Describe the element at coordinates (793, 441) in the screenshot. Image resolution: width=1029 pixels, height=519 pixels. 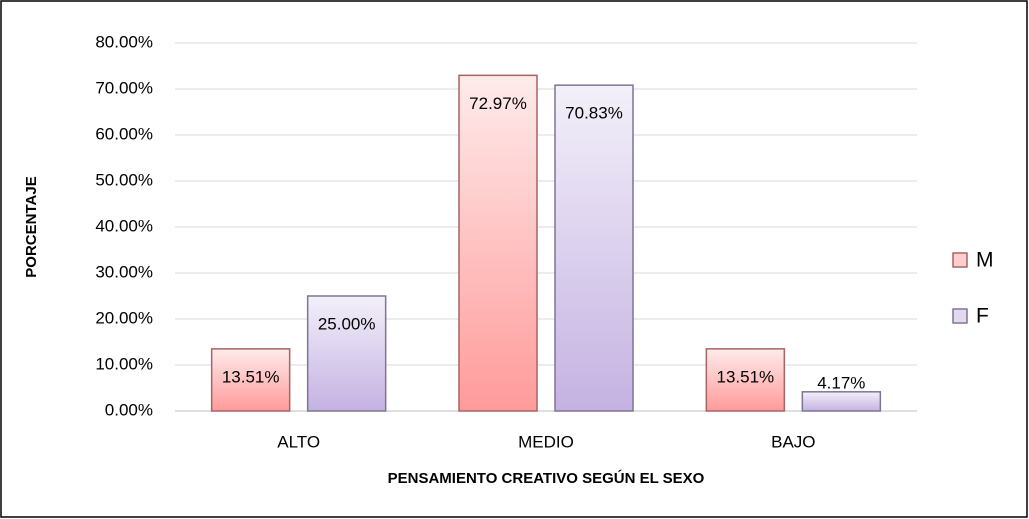
I see `x-tick-label: BAJO` at that location.